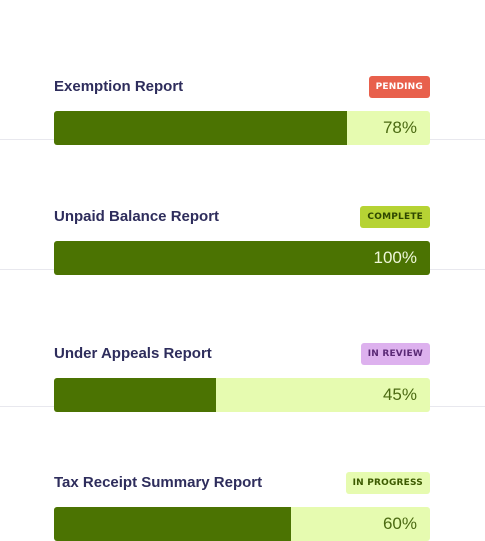  What do you see at coordinates (399, 394) in the screenshot?
I see `progress-percent: 45%` at bounding box center [399, 394].